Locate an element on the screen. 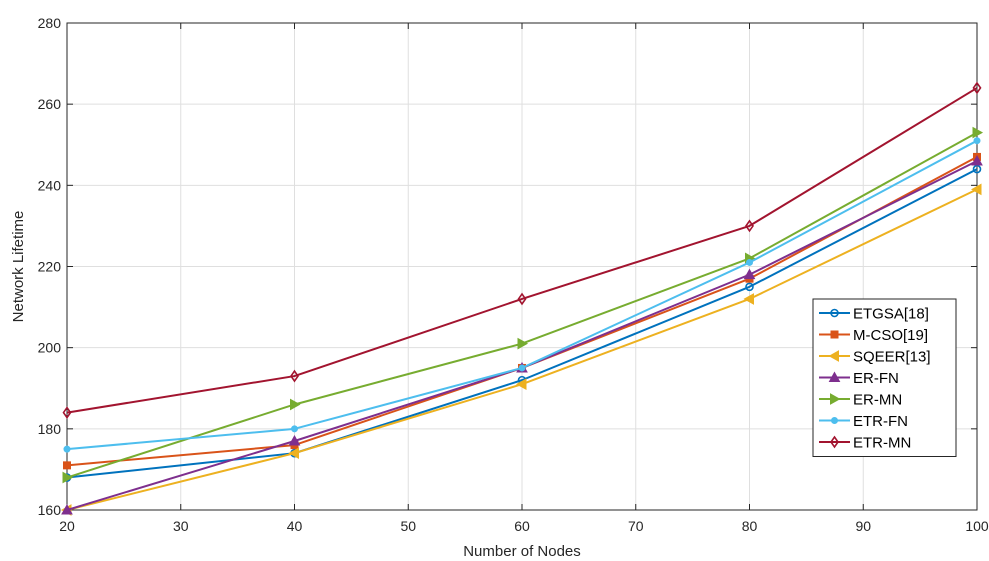 This screenshot has width=989, height=561. legend-item: ETR-MN is located at coordinates (865, 443).